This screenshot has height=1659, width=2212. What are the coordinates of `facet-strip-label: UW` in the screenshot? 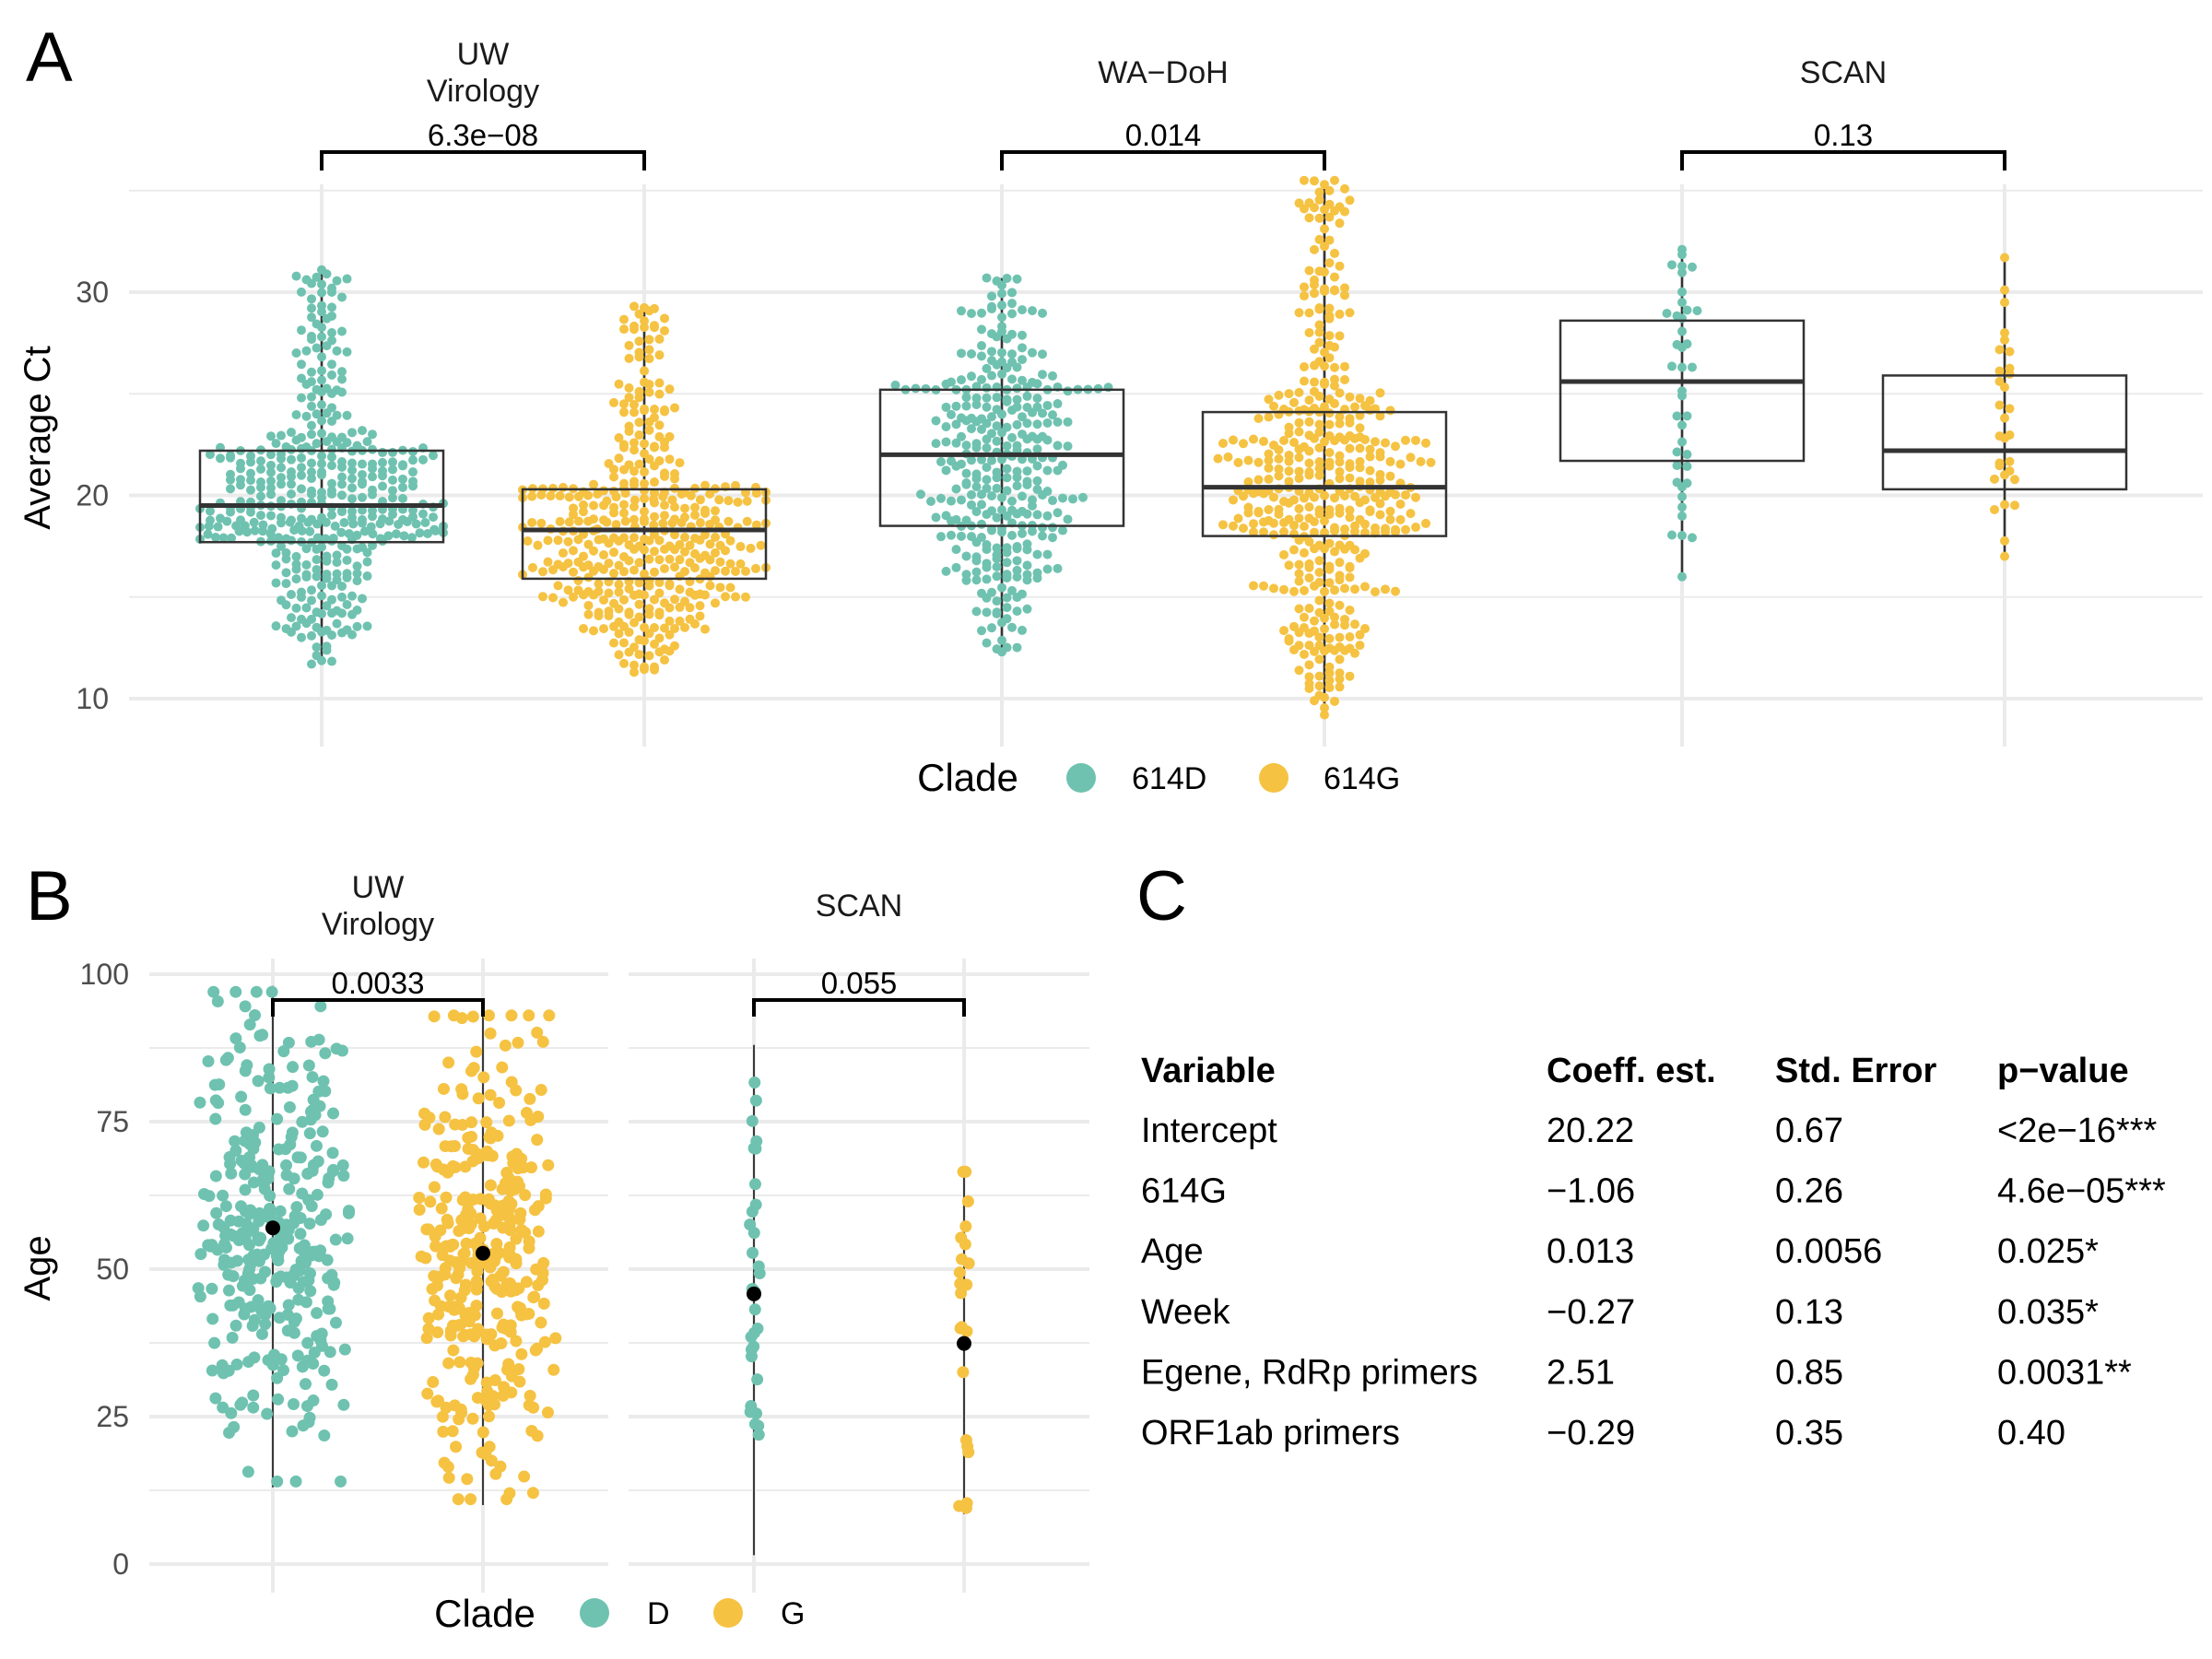 It's located at (378, 887).